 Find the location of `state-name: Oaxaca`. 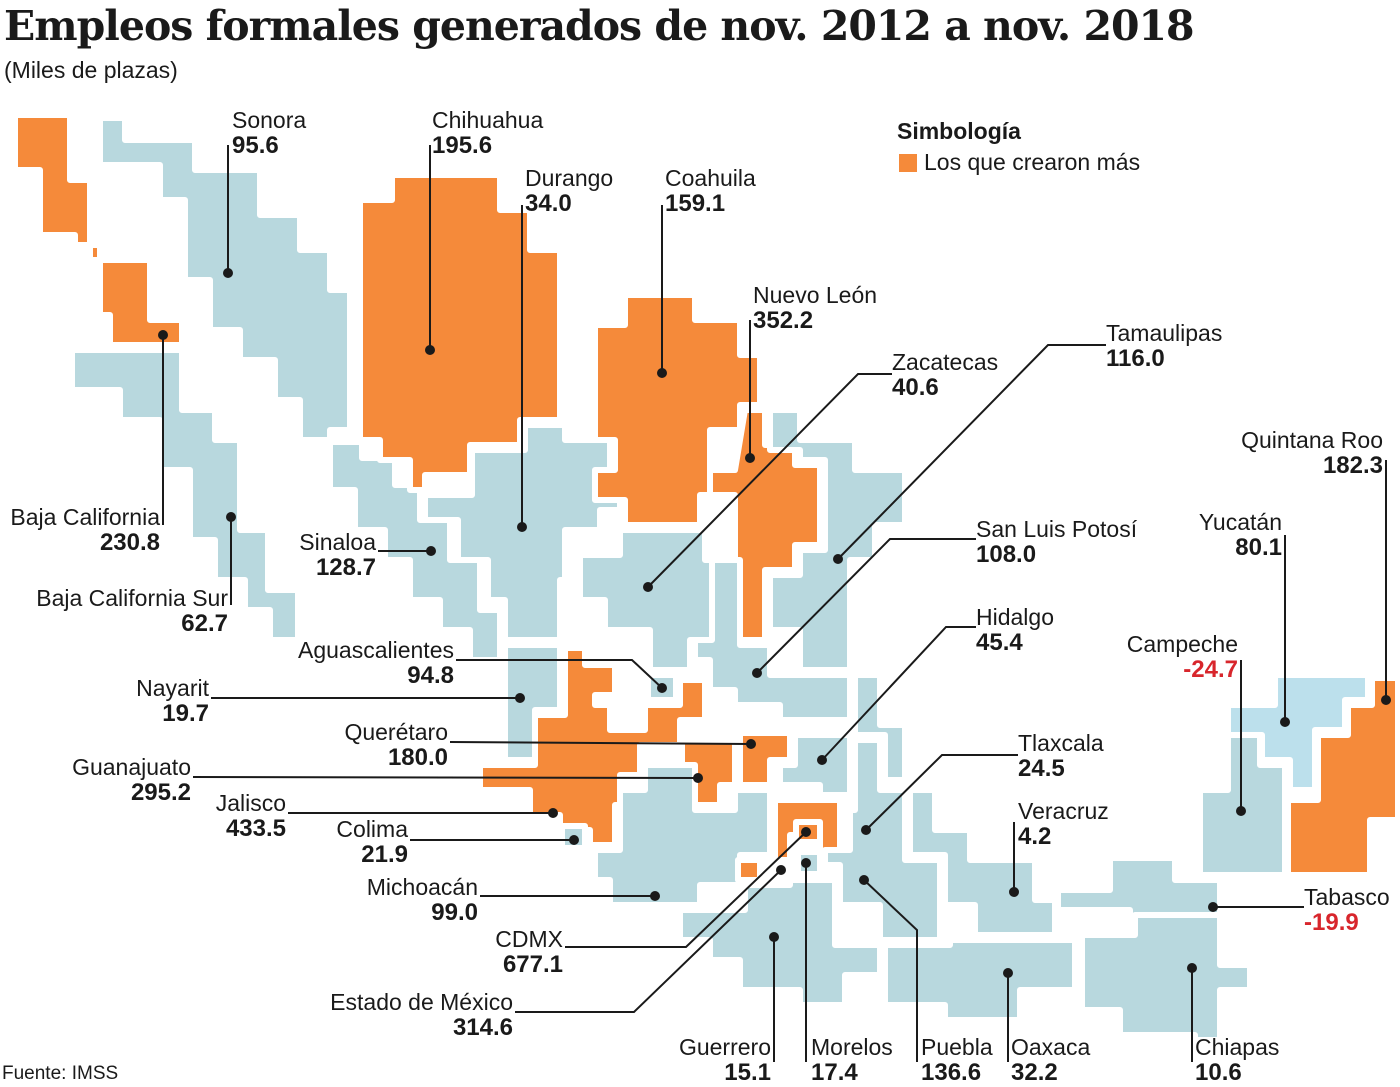

state-name: Oaxaca is located at coordinates (1051, 1047).